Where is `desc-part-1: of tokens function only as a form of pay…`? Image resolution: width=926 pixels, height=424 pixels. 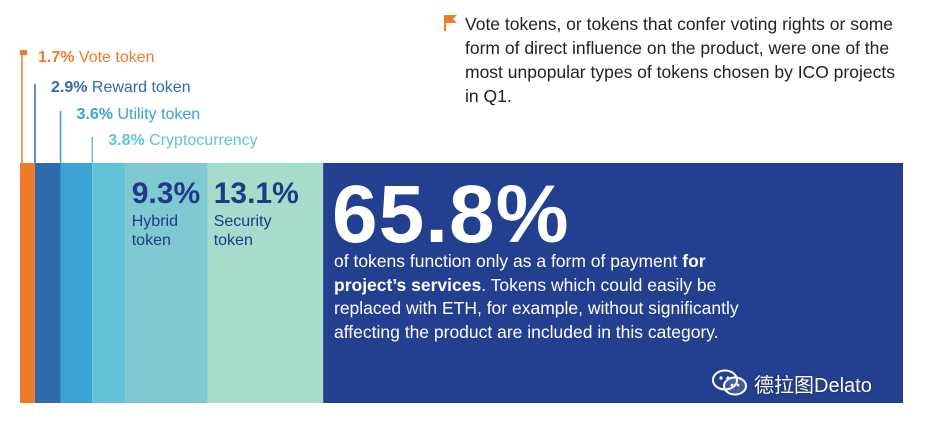
desc-part-1: of tokens function only as a form of pay… is located at coordinates (508, 261).